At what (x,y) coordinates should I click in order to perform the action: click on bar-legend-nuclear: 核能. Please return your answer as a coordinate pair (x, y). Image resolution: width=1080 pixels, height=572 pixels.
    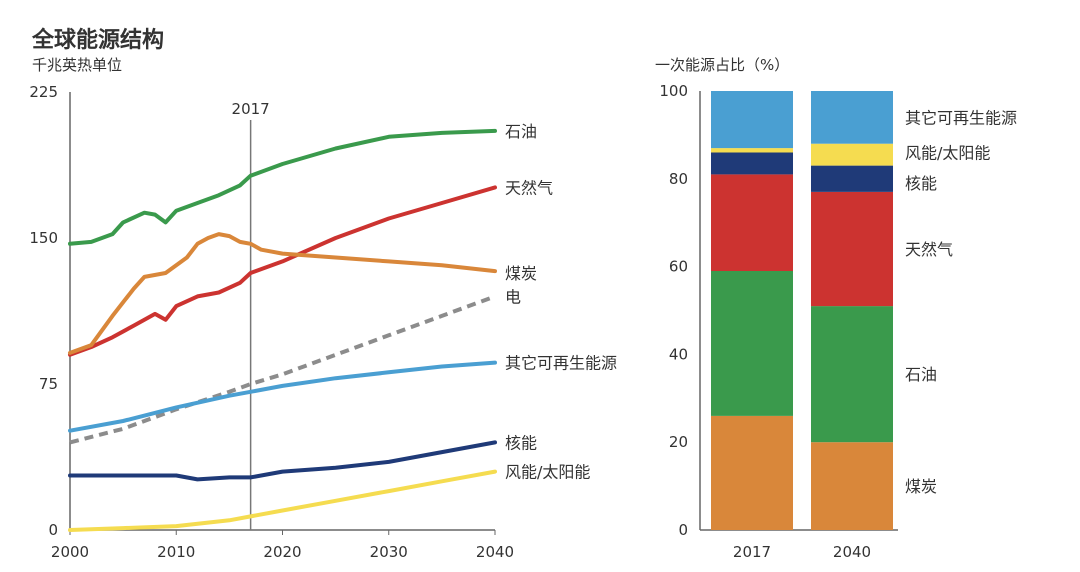
    Looking at the image, I should click on (921, 183).